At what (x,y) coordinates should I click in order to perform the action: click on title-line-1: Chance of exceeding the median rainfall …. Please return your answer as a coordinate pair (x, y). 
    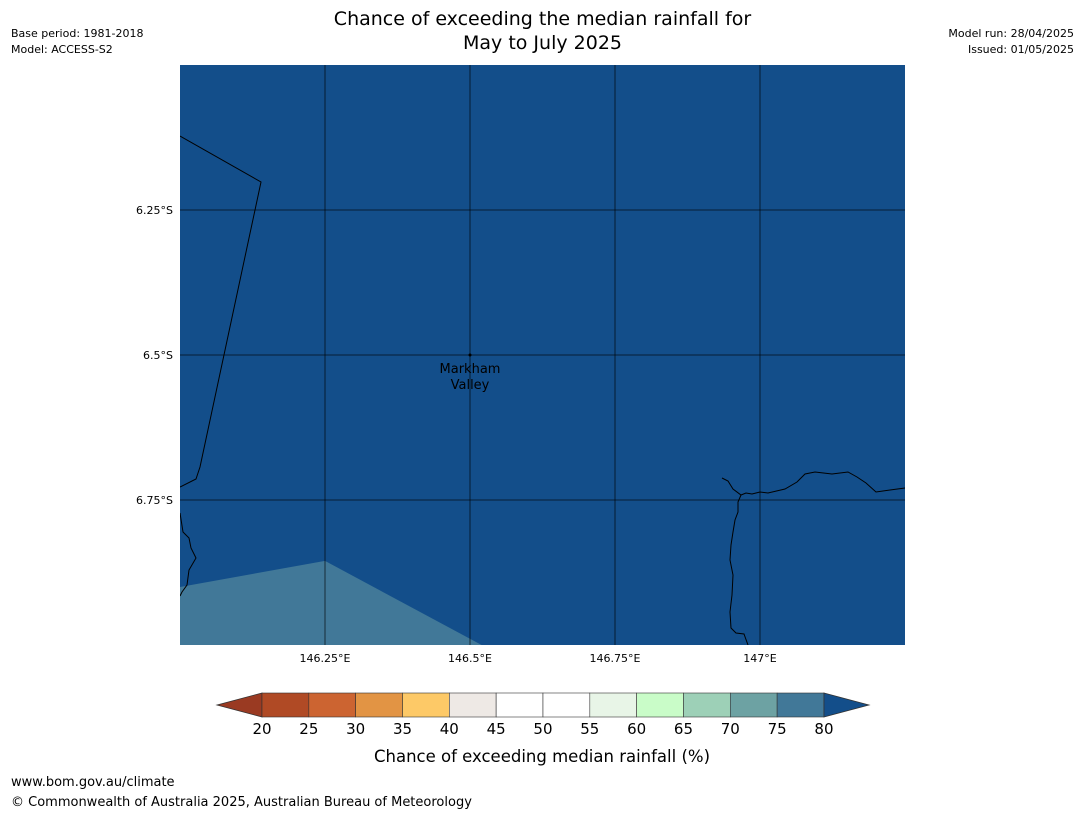
    Looking at the image, I should click on (542, 19).